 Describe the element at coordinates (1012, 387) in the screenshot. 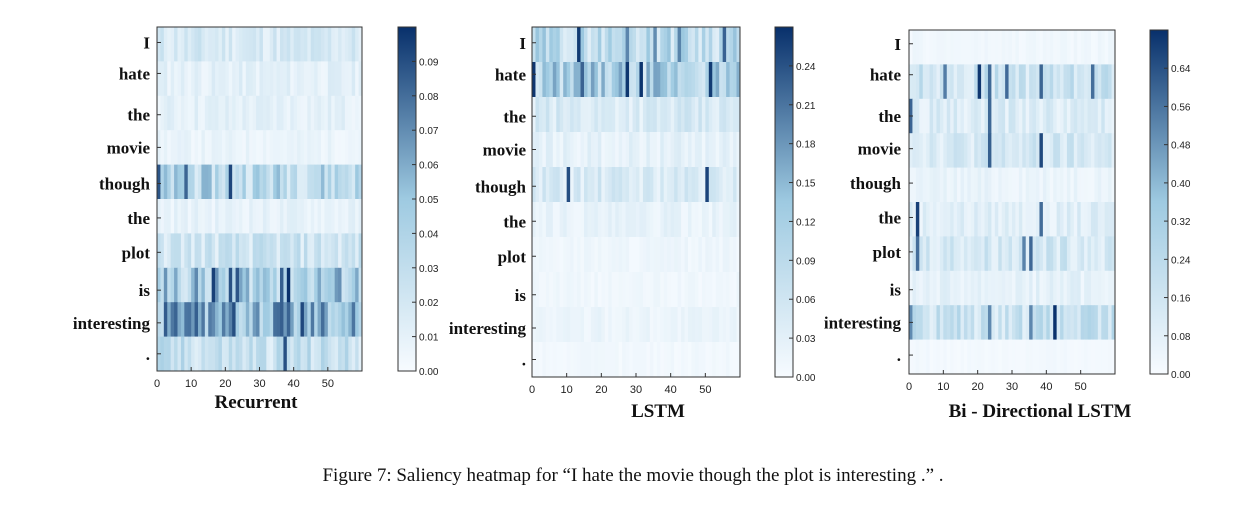

I see `x-tick-label: 30` at that location.